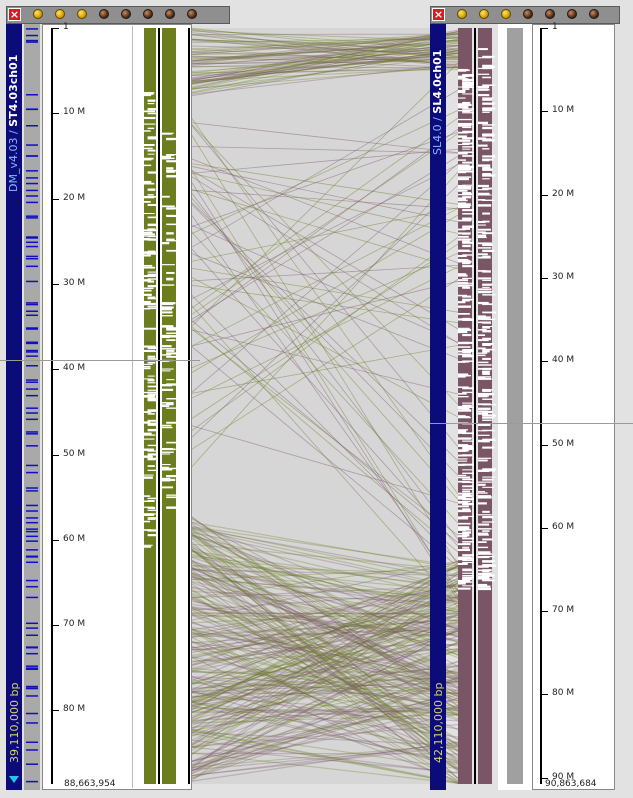 The height and width of the screenshot is (798, 633). What do you see at coordinates (573, 407) in the screenshot?
I see `right-ruler` at bounding box center [573, 407].